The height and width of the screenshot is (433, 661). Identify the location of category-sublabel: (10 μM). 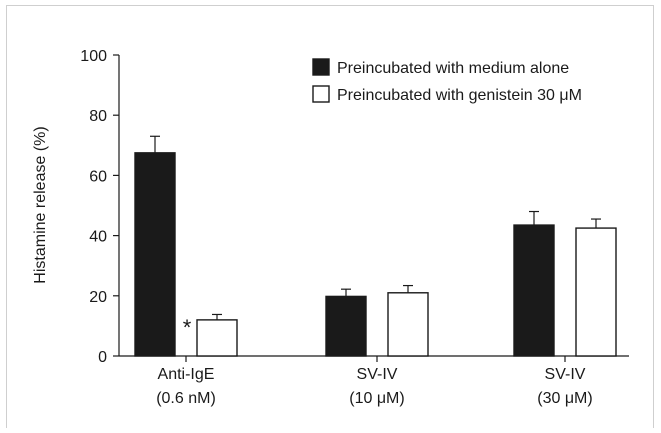
(376, 398).